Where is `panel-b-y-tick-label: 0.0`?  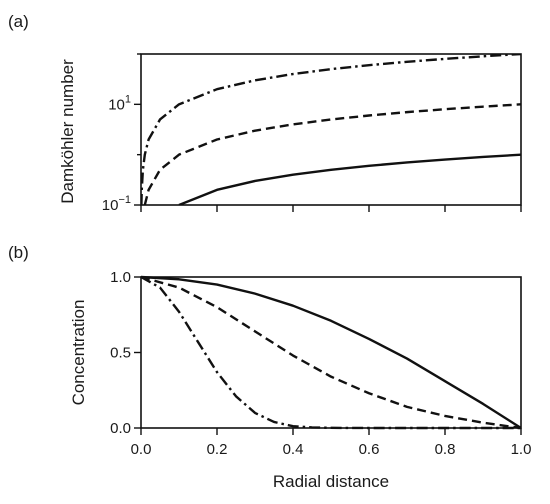 panel-b-y-tick-label: 0.0 is located at coordinates (120, 428).